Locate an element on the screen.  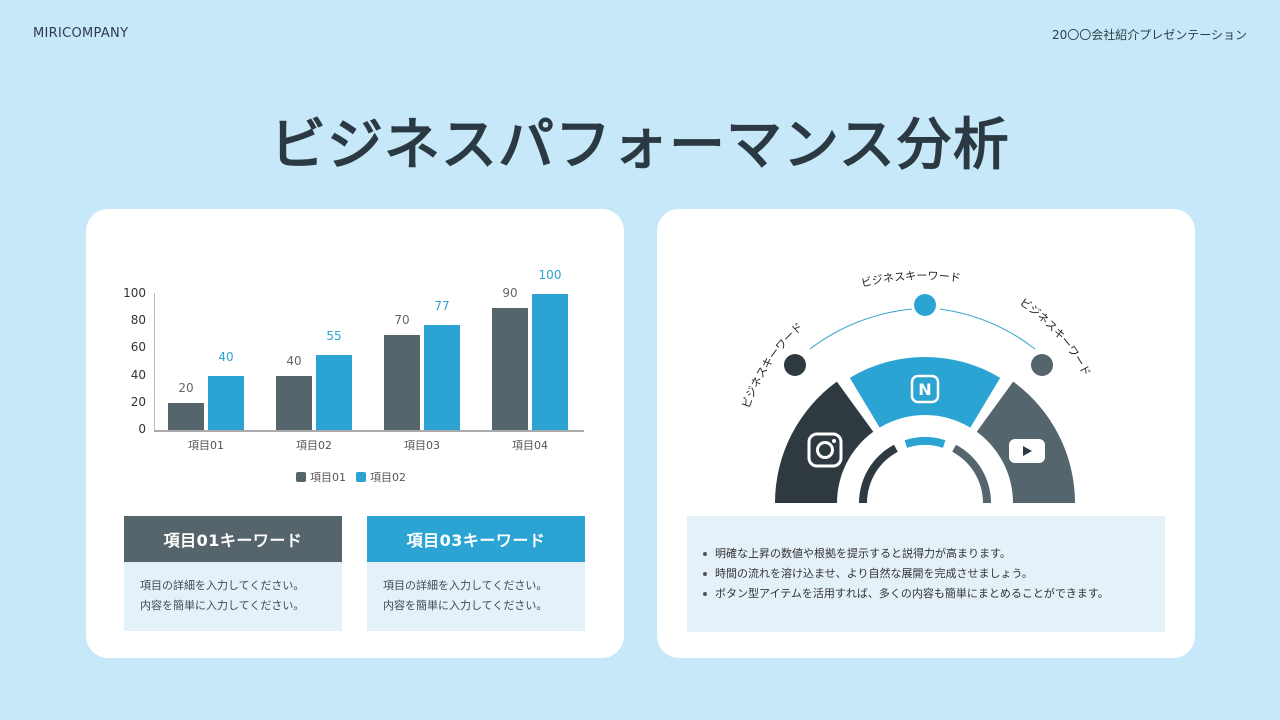
naver-icon: N is located at coordinates (925, 389).